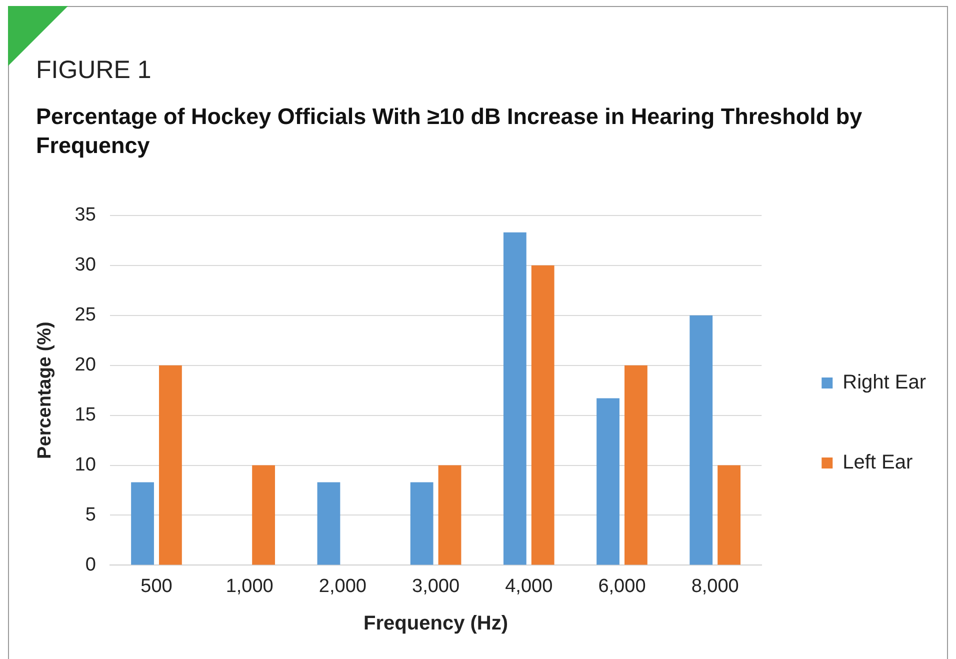  What do you see at coordinates (94, 70) in the screenshot?
I see `caption: FIGURE 1` at bounding box center [94, 70].